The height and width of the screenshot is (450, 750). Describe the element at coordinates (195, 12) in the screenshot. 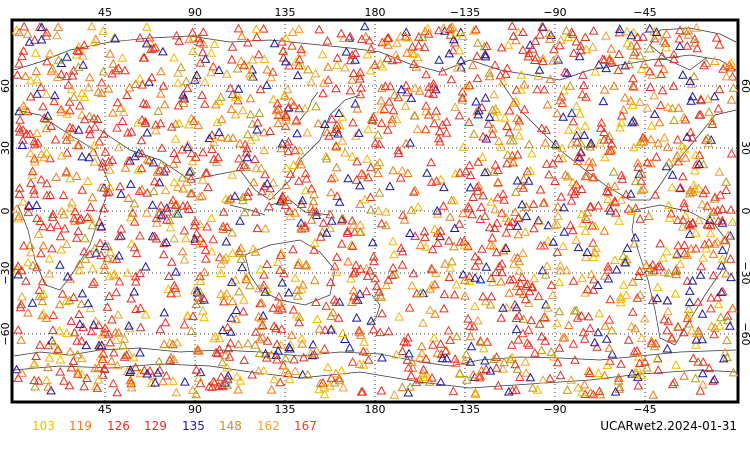

I see `top-lon-label: 90` at that location.